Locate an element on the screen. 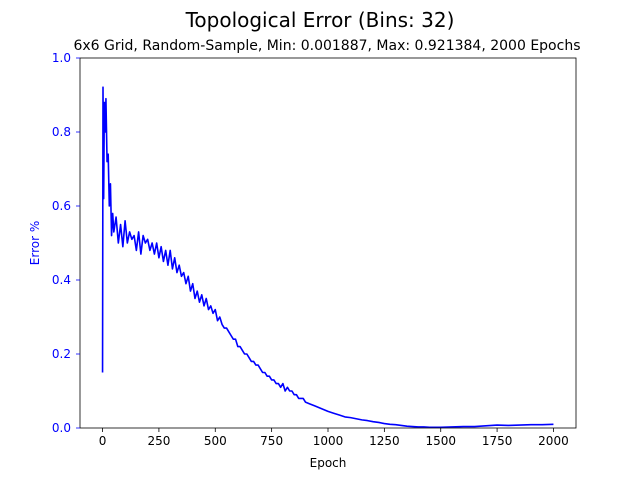 Image resolution: width=640 pixels, height=480 pixels. x-tick-label: 1750 is located at coordinates (497, 441).